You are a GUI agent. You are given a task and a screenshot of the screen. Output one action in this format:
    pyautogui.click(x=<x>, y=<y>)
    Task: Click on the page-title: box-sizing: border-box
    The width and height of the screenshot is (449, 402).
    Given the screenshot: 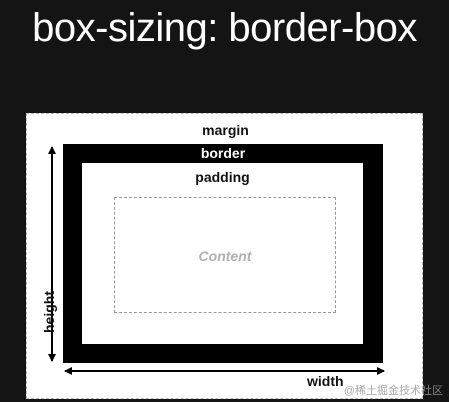 What is the action you would take?
    pyautogui.click(x=224, y=28)
    